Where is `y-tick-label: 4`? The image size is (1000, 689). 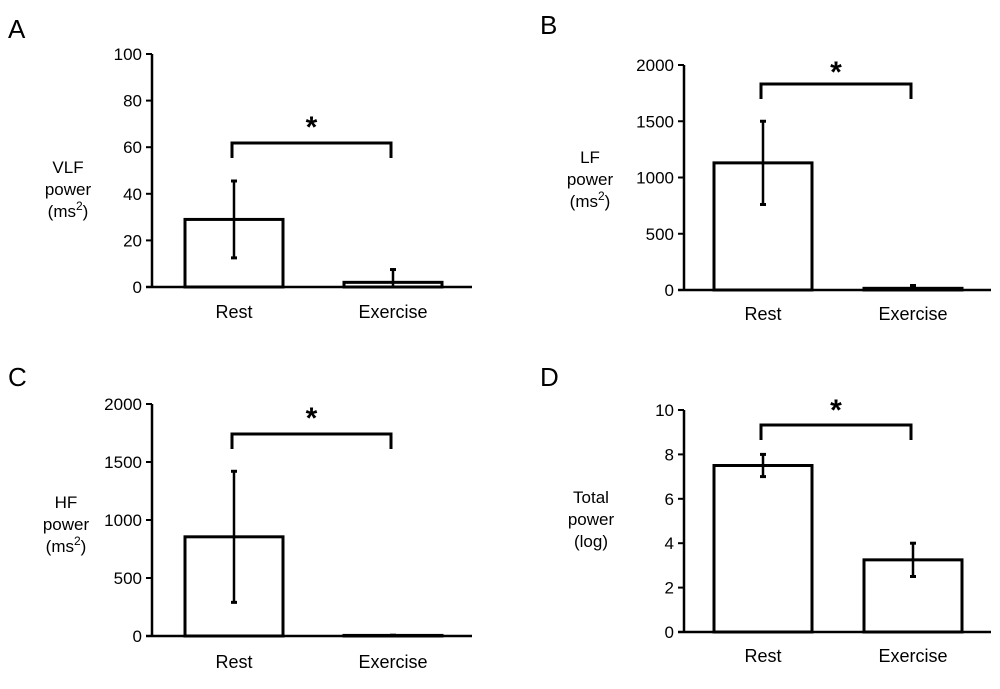
y-tick-label: 4 is located at coordinates (669, 543).